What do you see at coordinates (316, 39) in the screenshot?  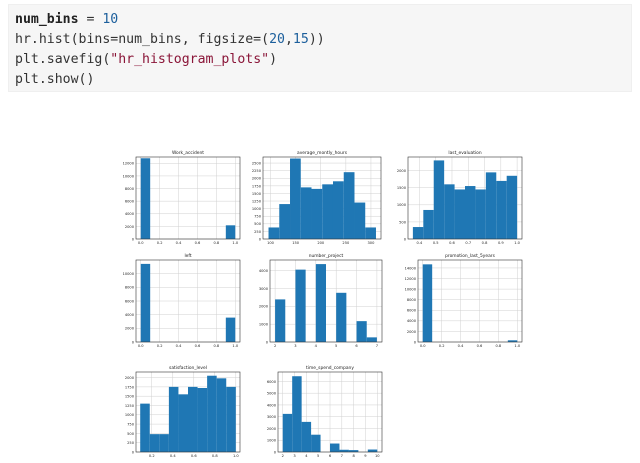 I see `close-parens: ))` at bounding box center [316, 39].